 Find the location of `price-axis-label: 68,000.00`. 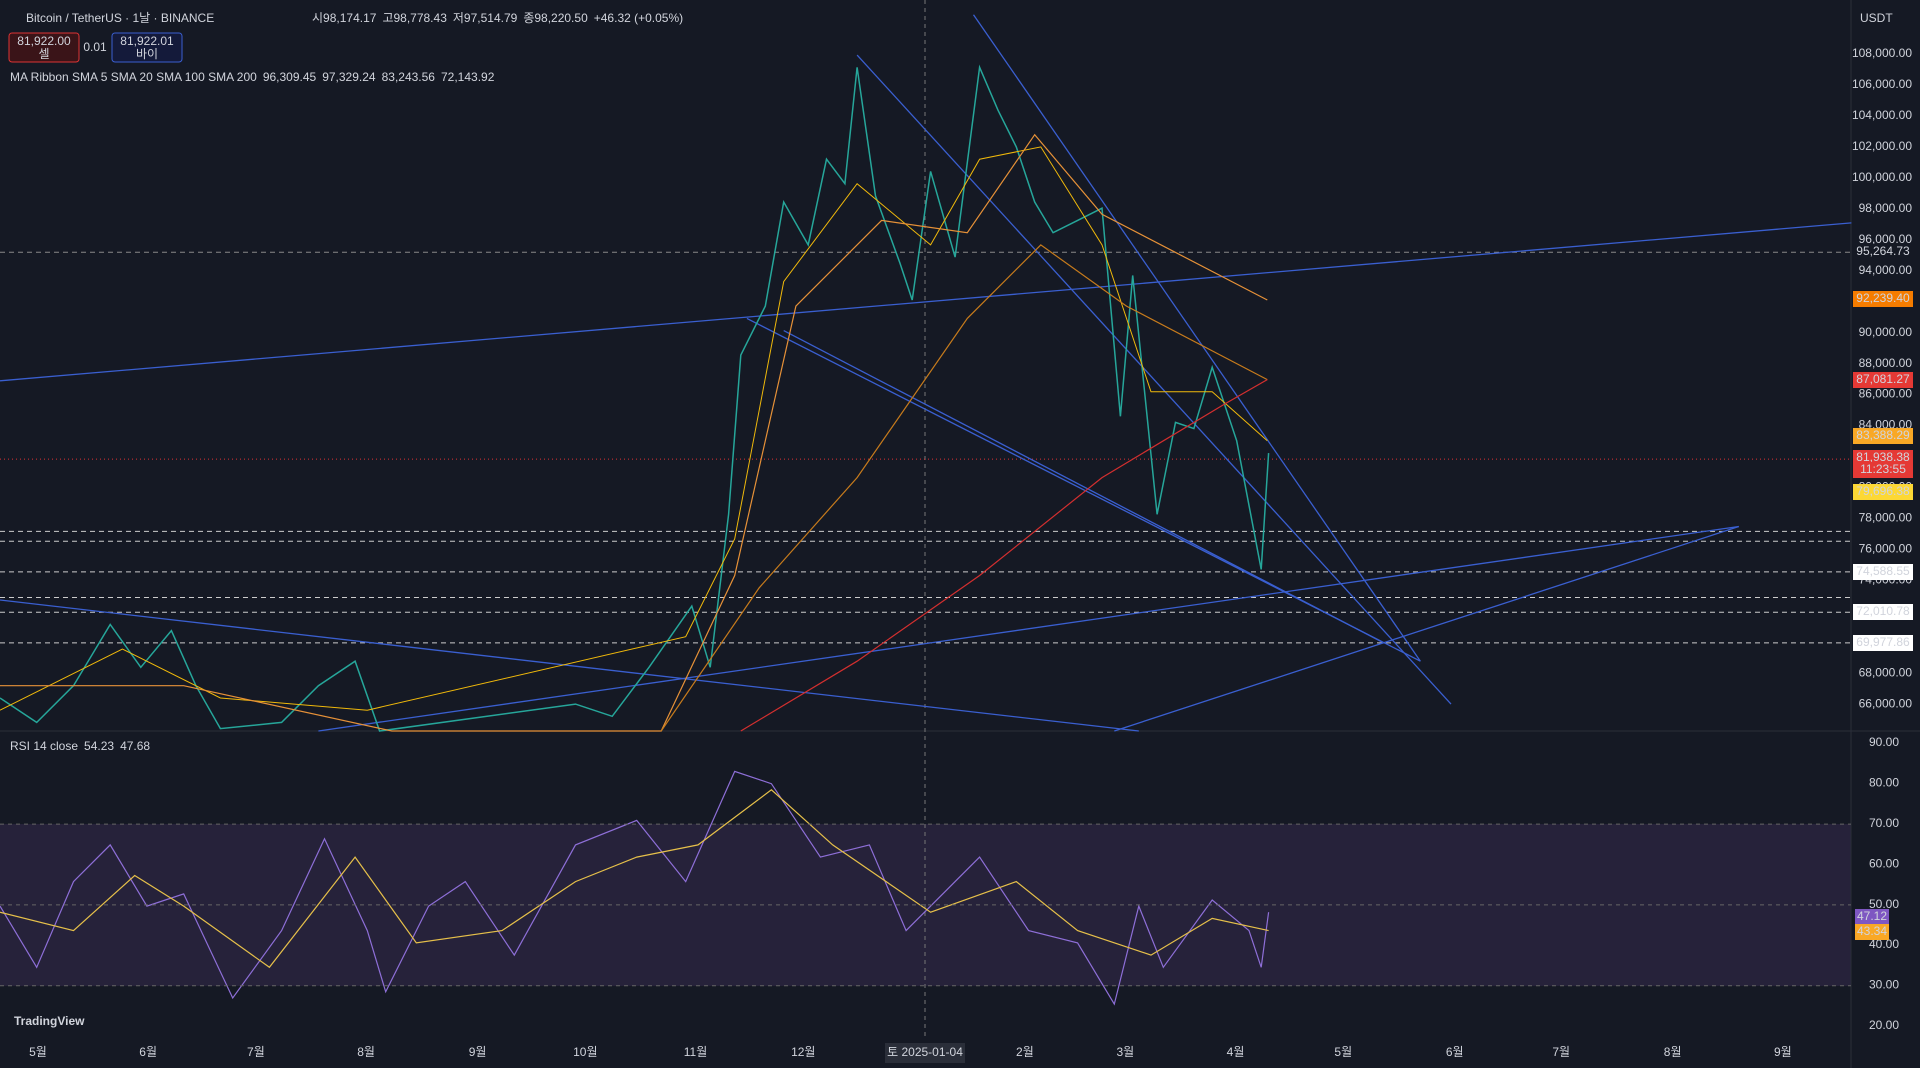

price-axis-label: 68,000.00 is located at coordinates (1886, 672).